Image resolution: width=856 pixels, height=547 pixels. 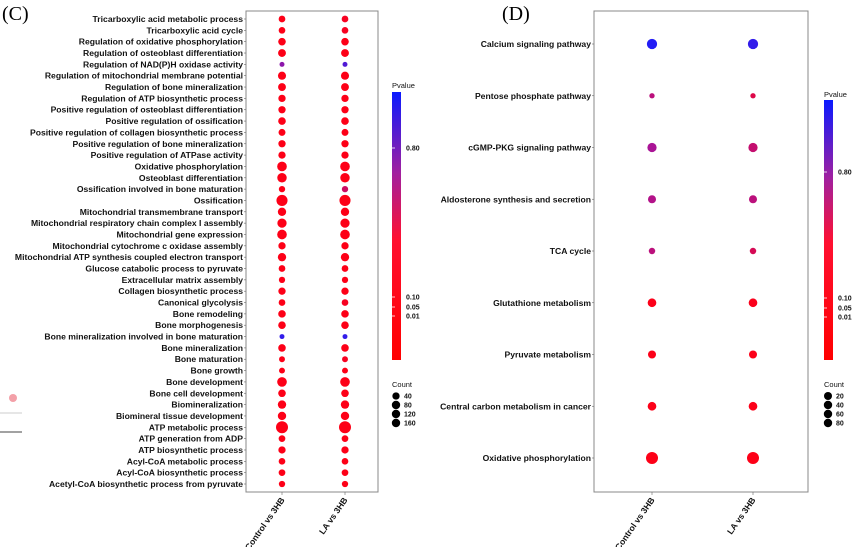 What do you see at coordinates (838, 225) in the screenshot?
I see `panel-d-pvalue-legend: Pvalue 0.80 0.10 0.05 0.01` at bounding box center [838, 225].